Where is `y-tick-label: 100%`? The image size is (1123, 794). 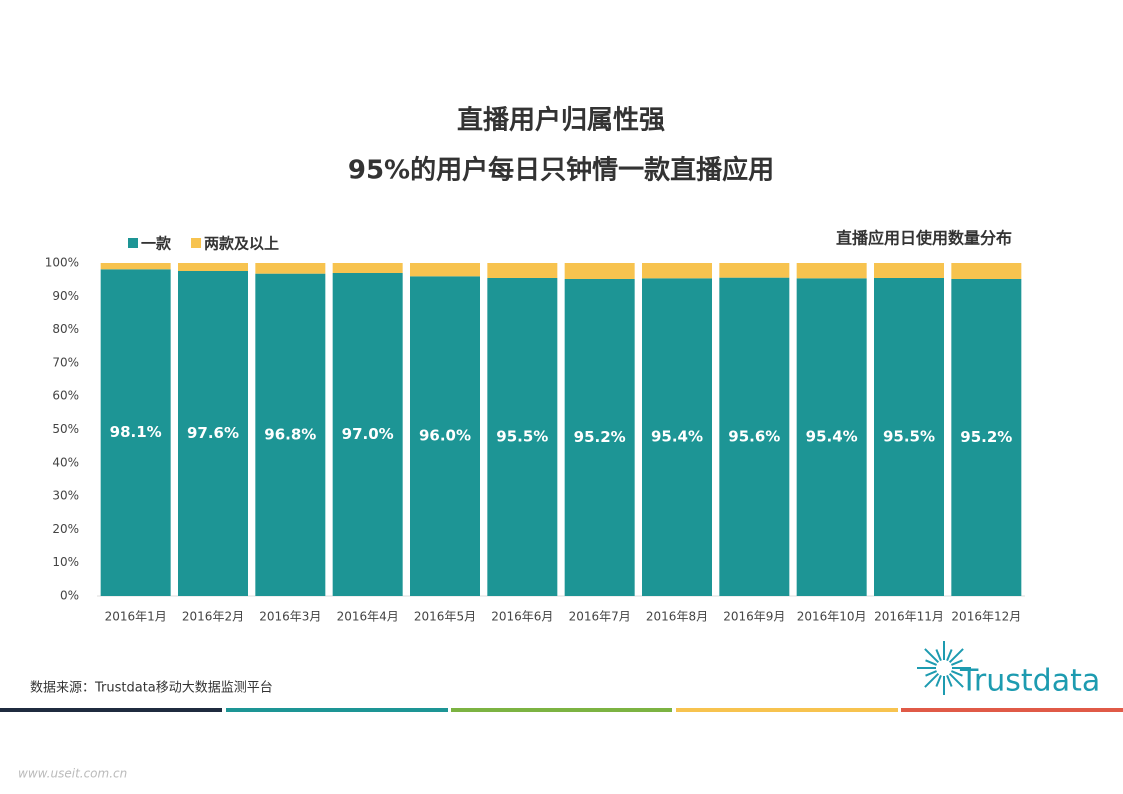 y-tick-label: 100% is located at coordinates (62, 263).